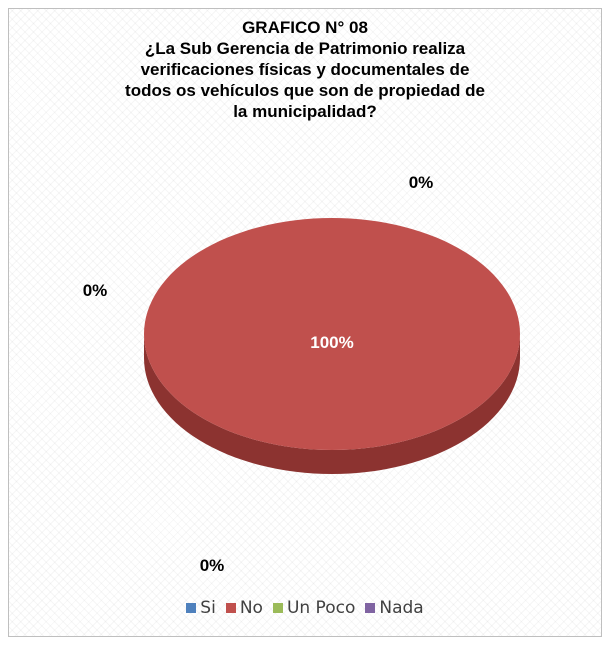 The image size is (611, 645). I want to click on legend-item-no: No, so click(244, 608).